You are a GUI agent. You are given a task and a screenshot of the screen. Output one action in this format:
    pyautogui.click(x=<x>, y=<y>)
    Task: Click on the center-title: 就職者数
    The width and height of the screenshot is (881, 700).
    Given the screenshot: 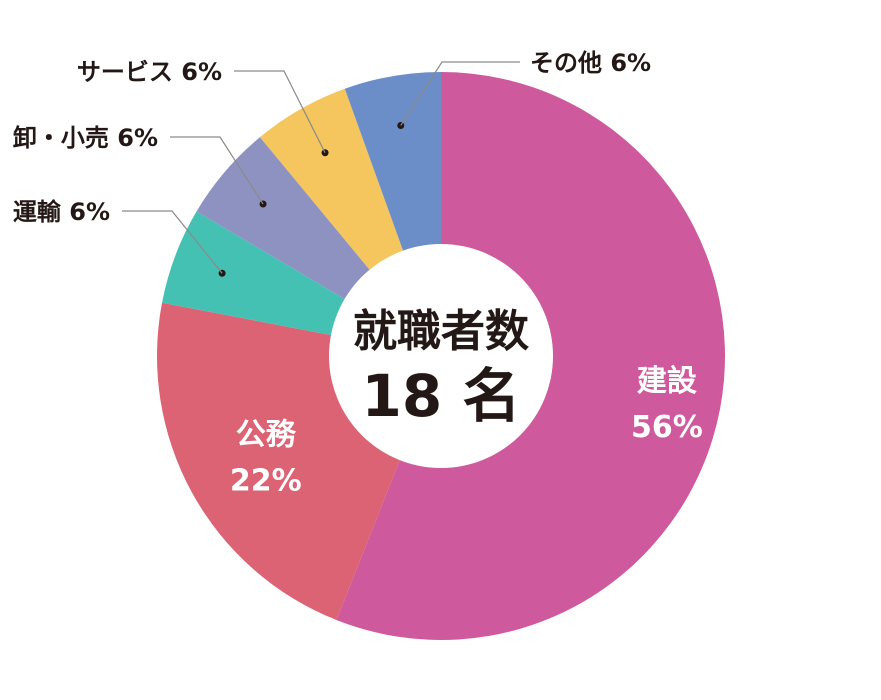 What is the action you would take?
    pyautogui.click(x=441, y=331)
    